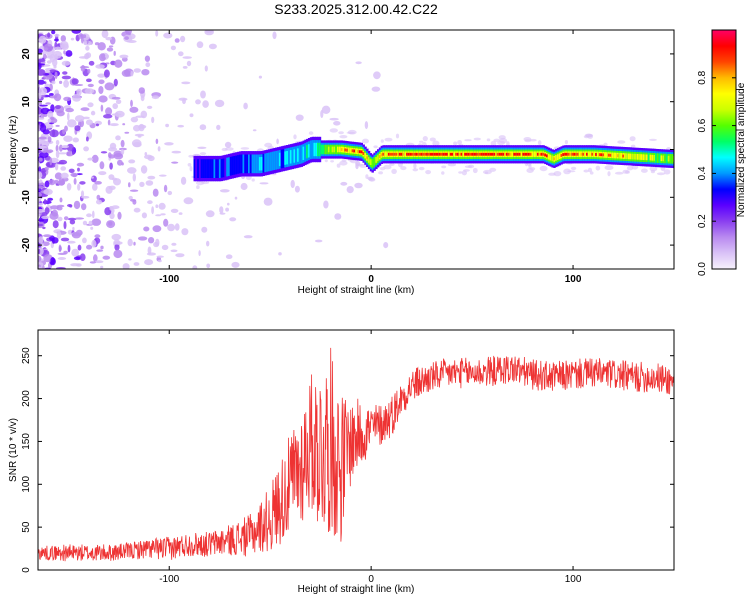 This screenshot has width=750, height=600. I want to click on snr-y-tick-label: 50, so click(26, 527).